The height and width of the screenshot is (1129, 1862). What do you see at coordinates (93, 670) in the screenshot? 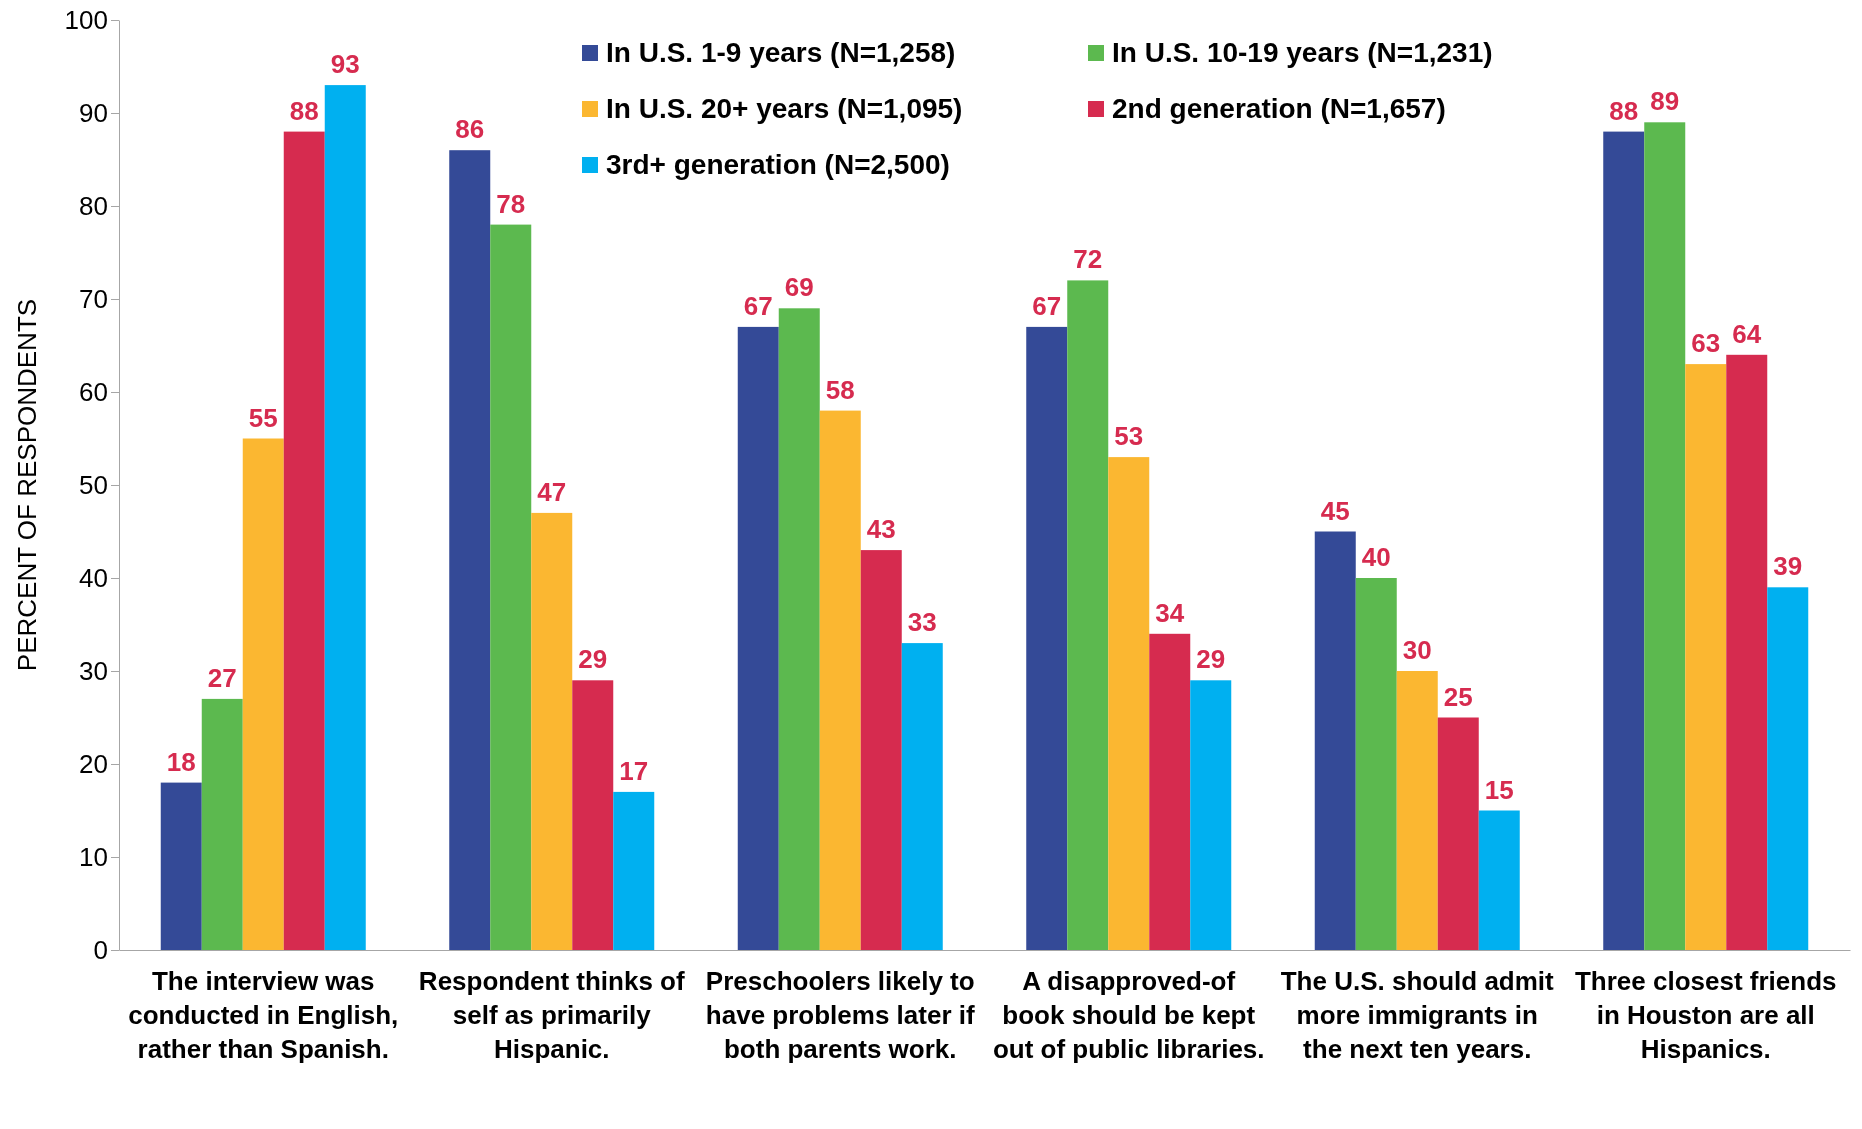
I see `y-tick-label: 30` at bounding box center [93, 670].